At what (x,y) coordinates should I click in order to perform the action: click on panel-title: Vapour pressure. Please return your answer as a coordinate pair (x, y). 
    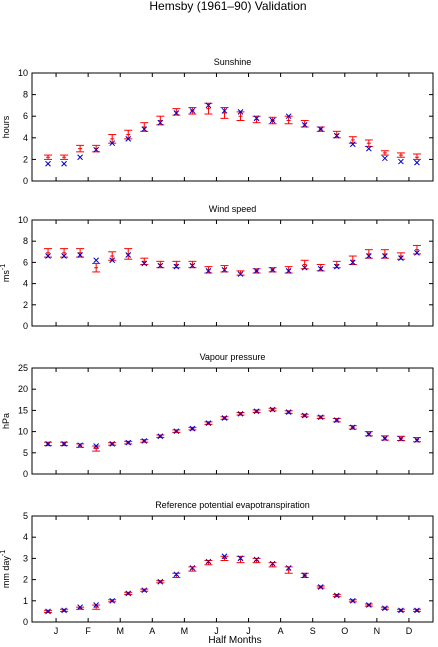
    Looking at the image, I should click on (233, 357).